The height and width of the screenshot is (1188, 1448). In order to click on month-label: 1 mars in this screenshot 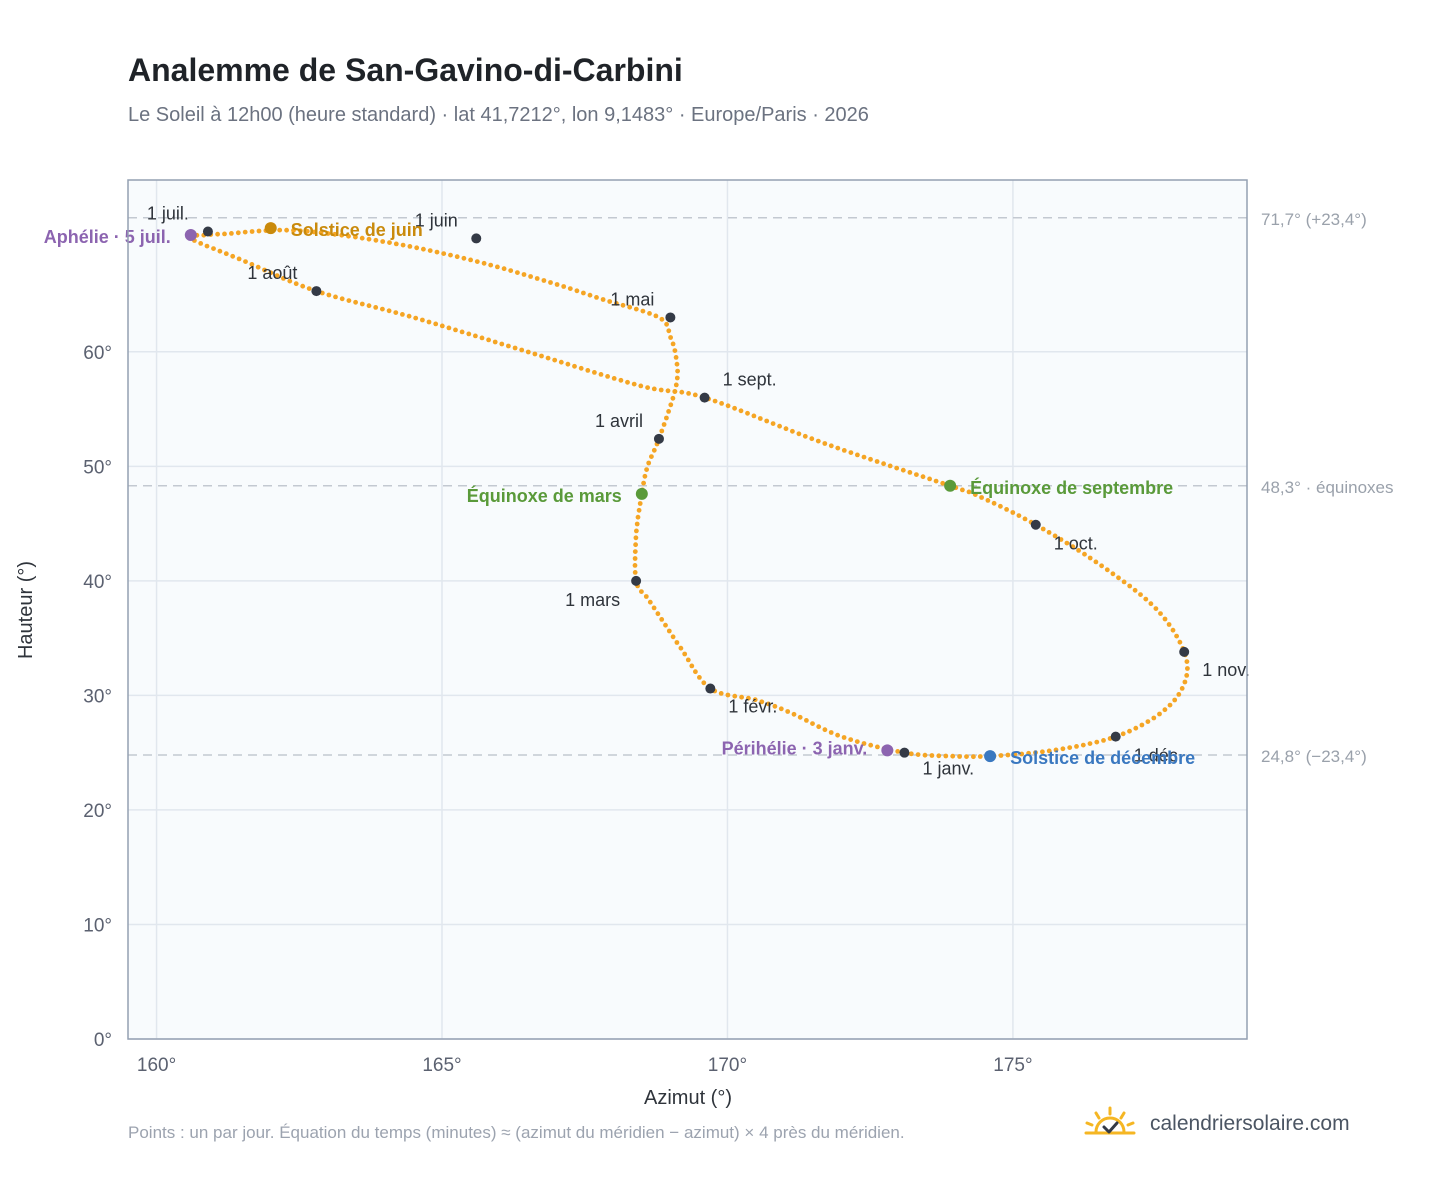, I will do `click(592, 600)`.